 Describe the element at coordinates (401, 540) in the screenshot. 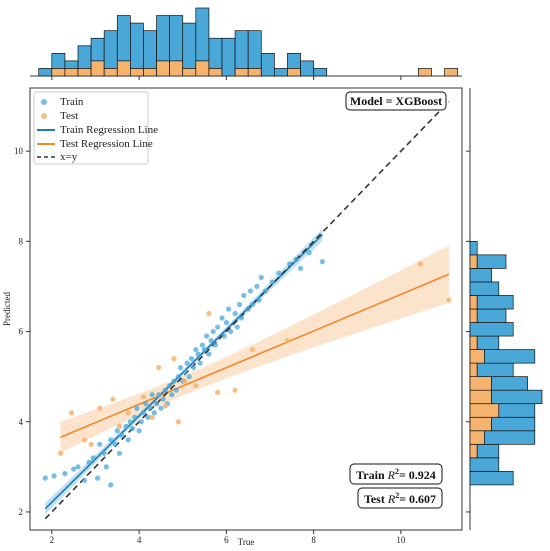

I see `x-tick-label: 10` at that location.